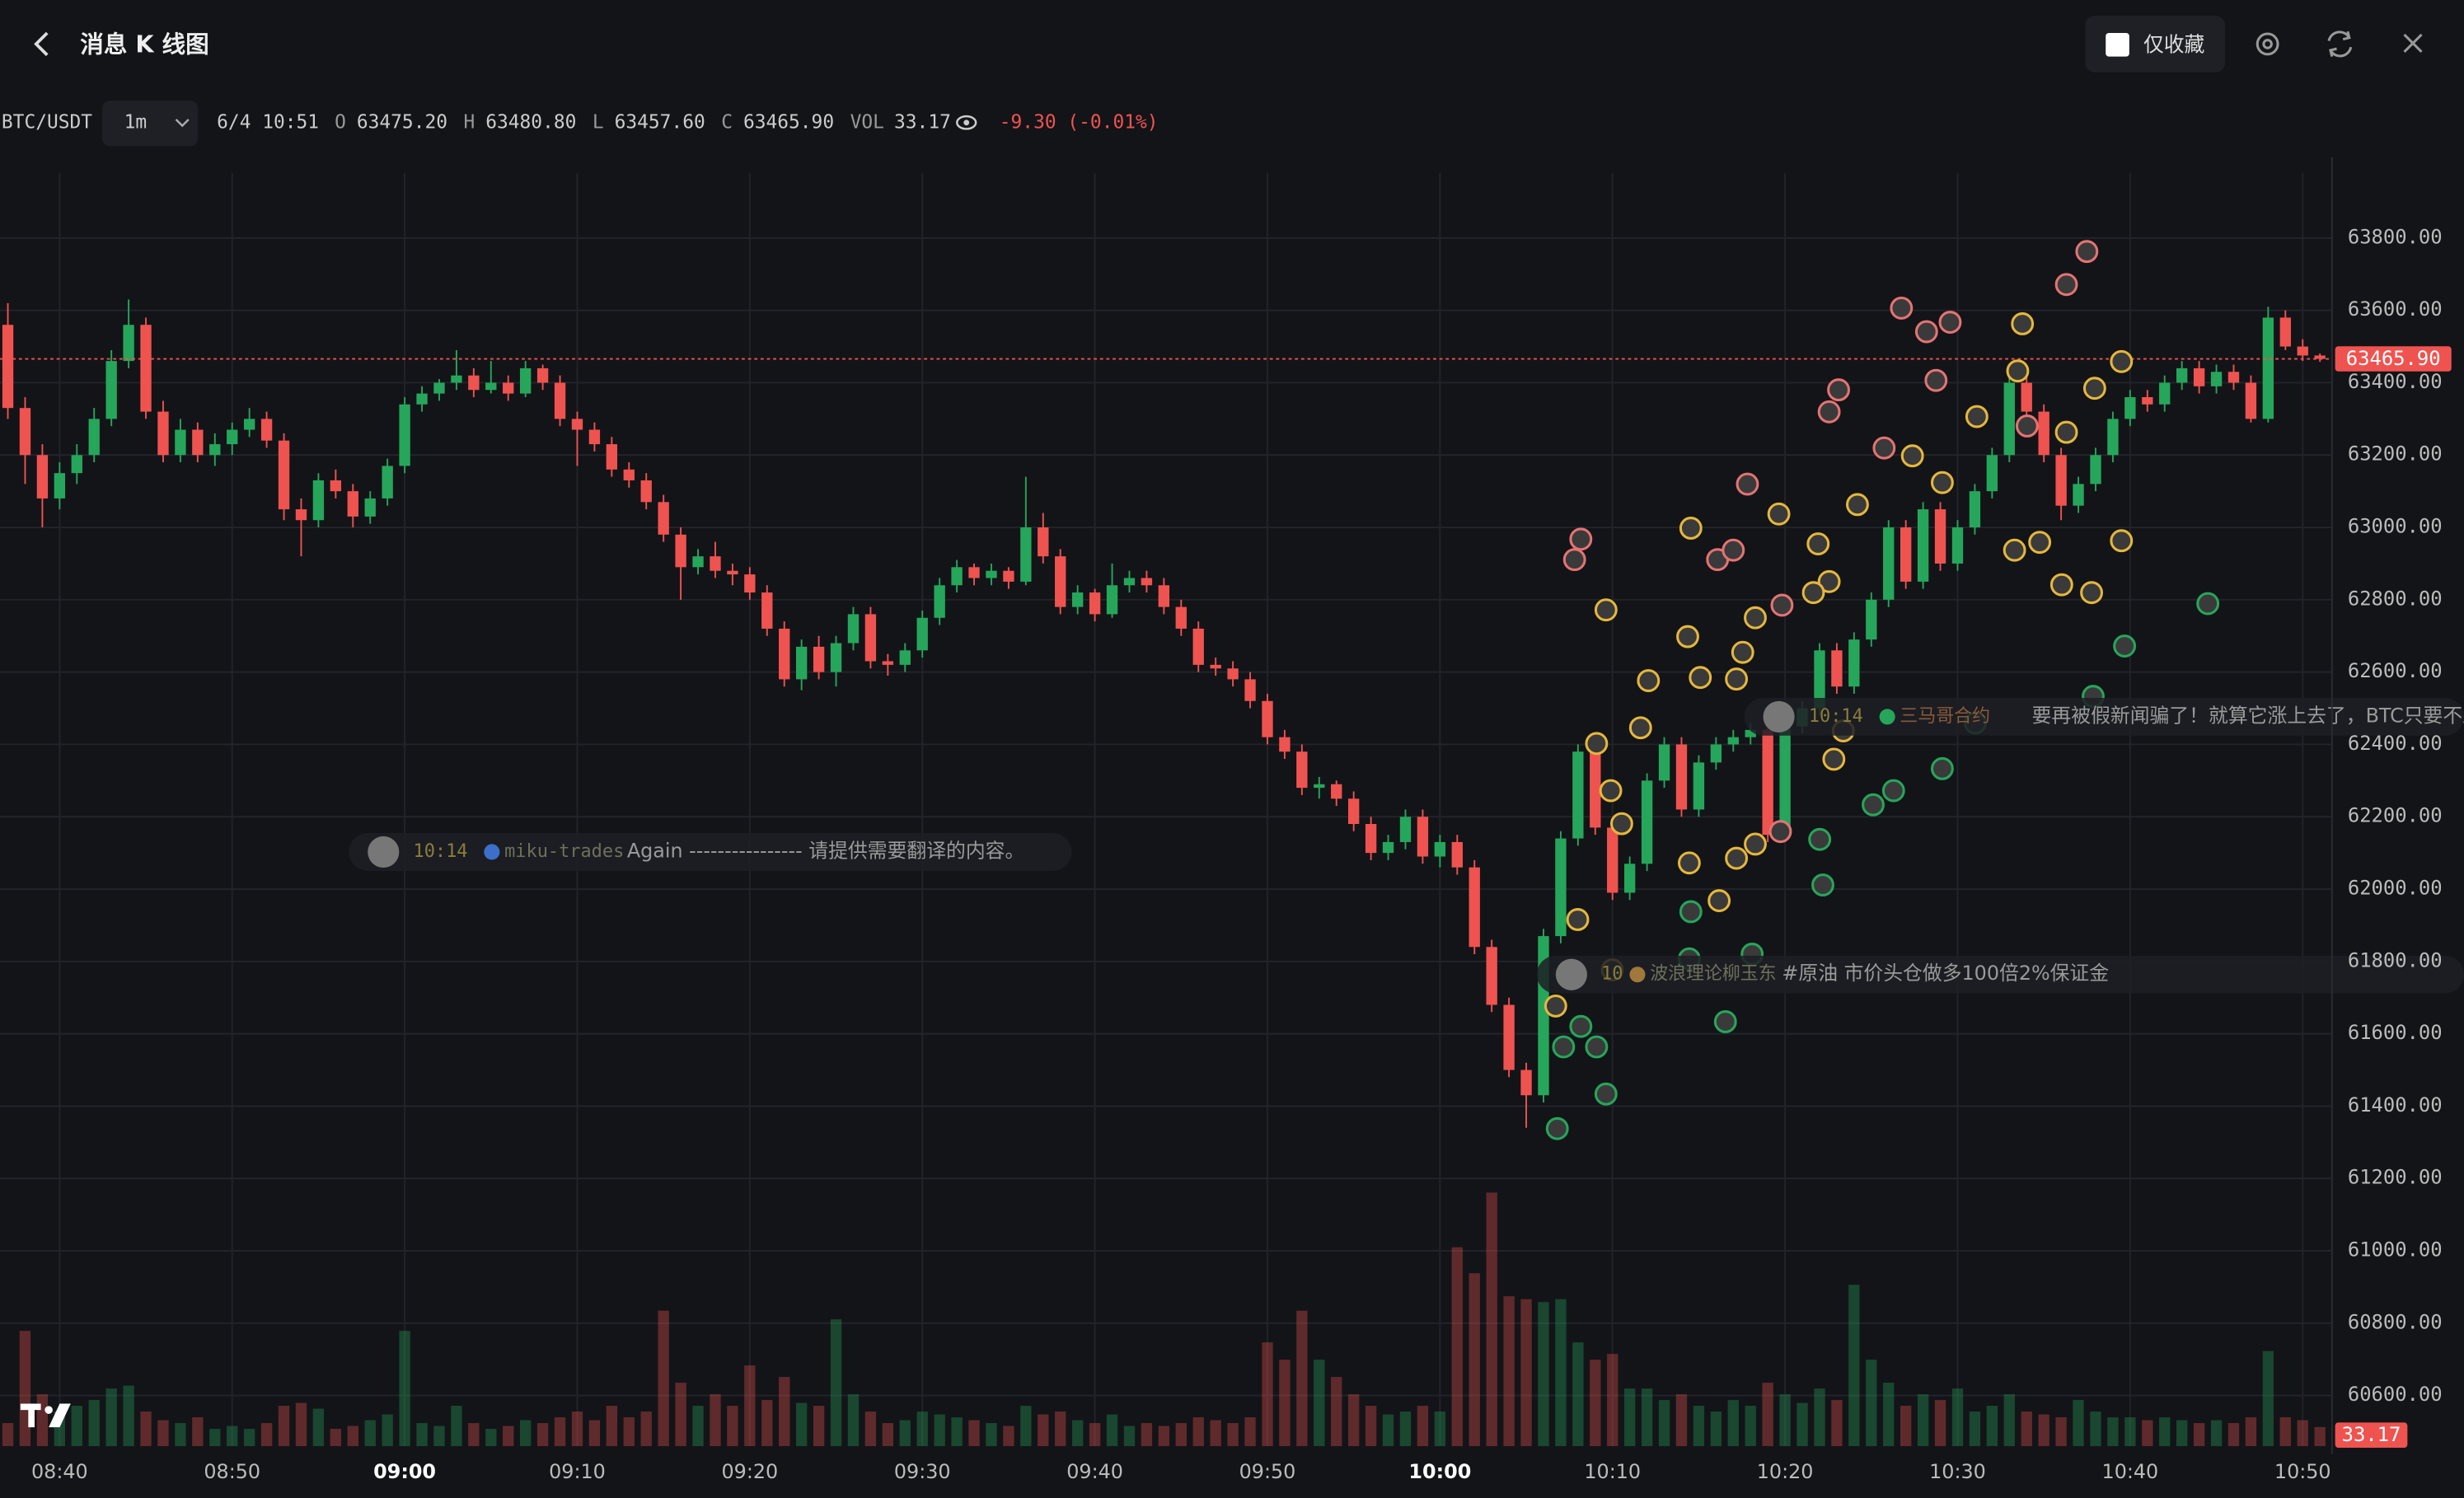  What do you see at coordinates (967, 122) in the screenshot?
I see `visibility-toggle` at bounding box center [967, 122].